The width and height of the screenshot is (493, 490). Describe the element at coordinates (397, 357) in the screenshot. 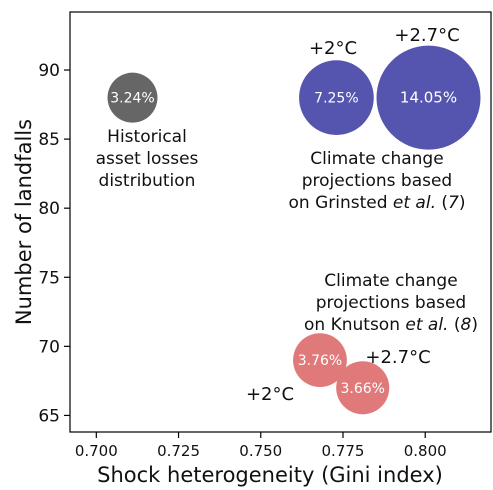

I see `knutson-scenario-high-label: +2.7°C` at that location.